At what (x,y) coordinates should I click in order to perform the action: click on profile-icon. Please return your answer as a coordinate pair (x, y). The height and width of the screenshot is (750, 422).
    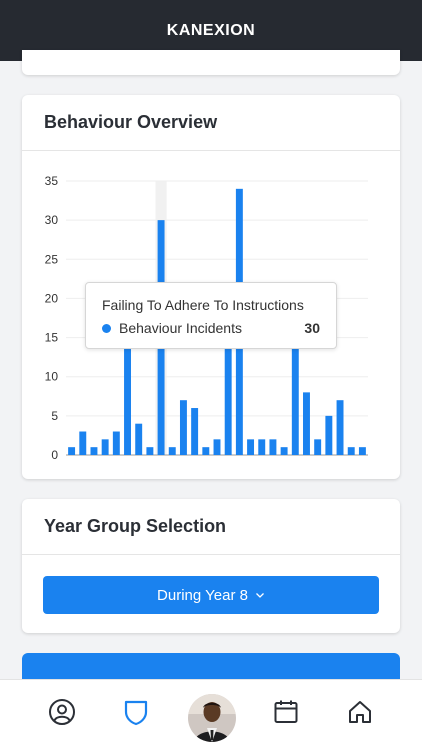
    Looking at the image, I should click on (62, 712).